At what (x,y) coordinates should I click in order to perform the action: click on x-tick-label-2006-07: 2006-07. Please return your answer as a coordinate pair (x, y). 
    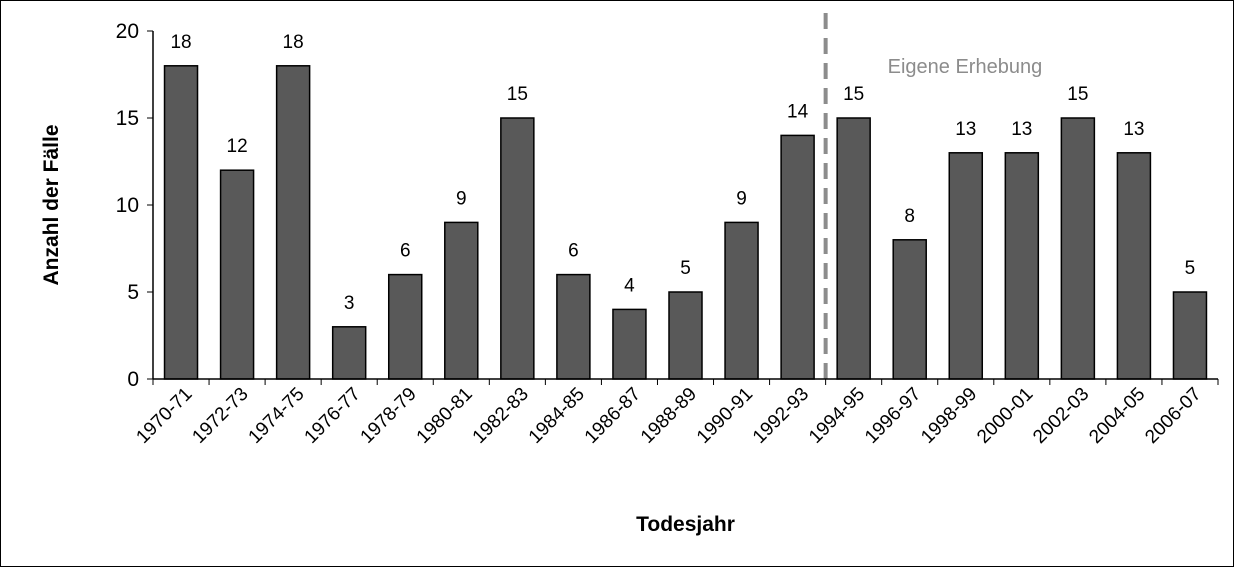
    Looking at the image, I should click on (1173, 416).